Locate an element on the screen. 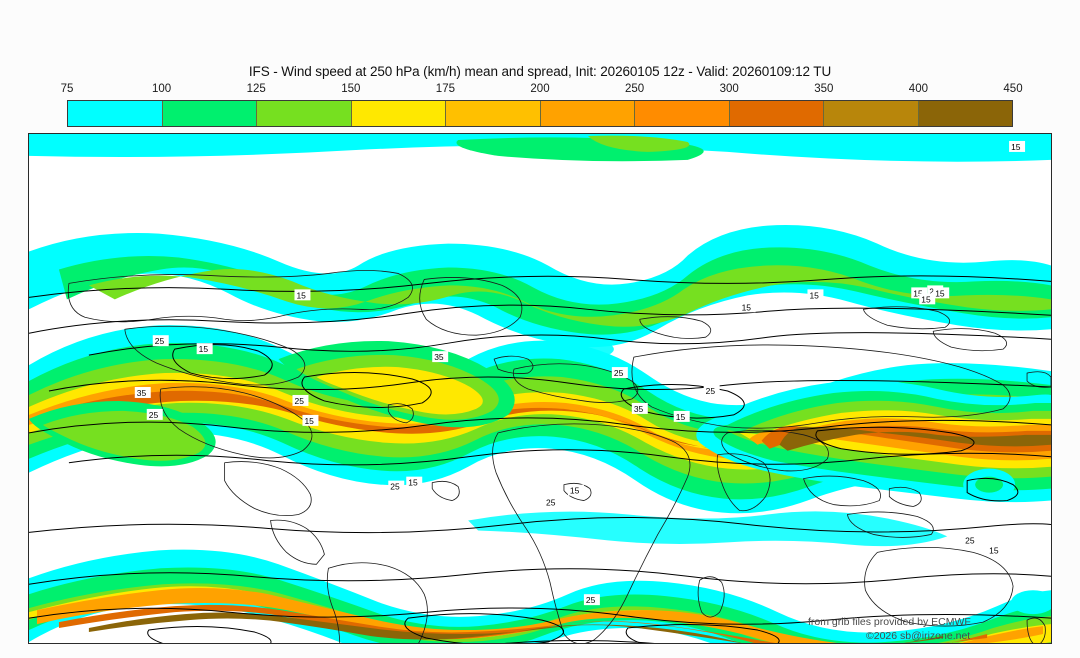 Image resolution: width=1080 pixels, height=658 pixels. field-eurasia-weak is located at coordinates (708, 529).